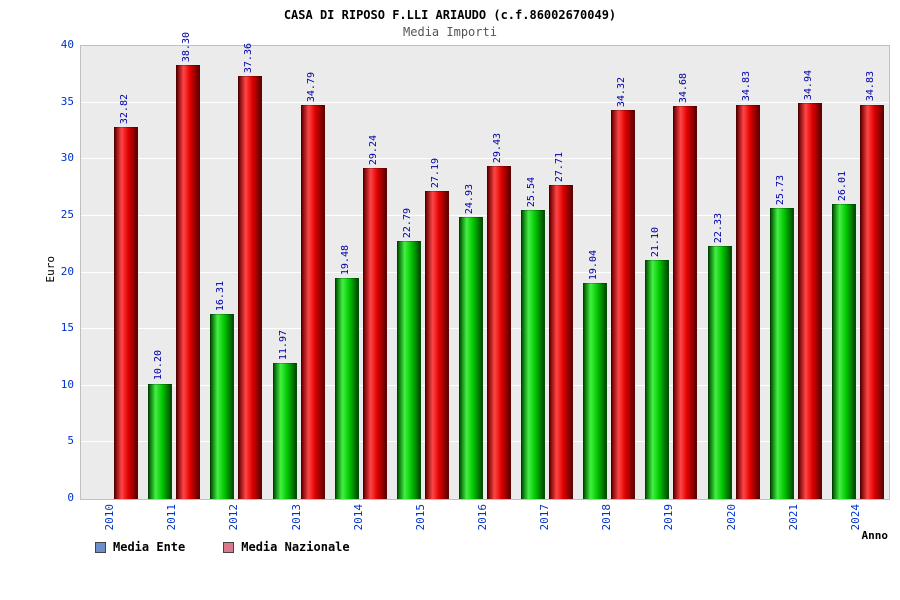 Image resolution: width=900 pixels, height=600 pixels. I want to click on x-tick-label: 2018, so click(607, 517).